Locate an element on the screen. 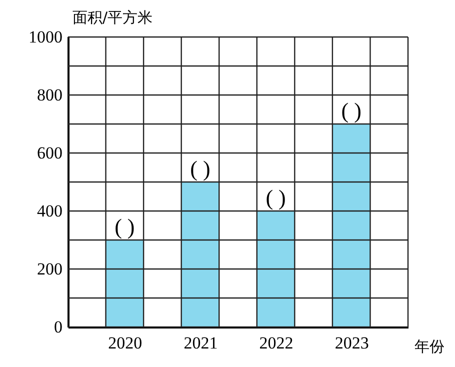 The height and width of the screenshot is (367, 455). y-tick-label: 600 is located at coordinates (49, 153).